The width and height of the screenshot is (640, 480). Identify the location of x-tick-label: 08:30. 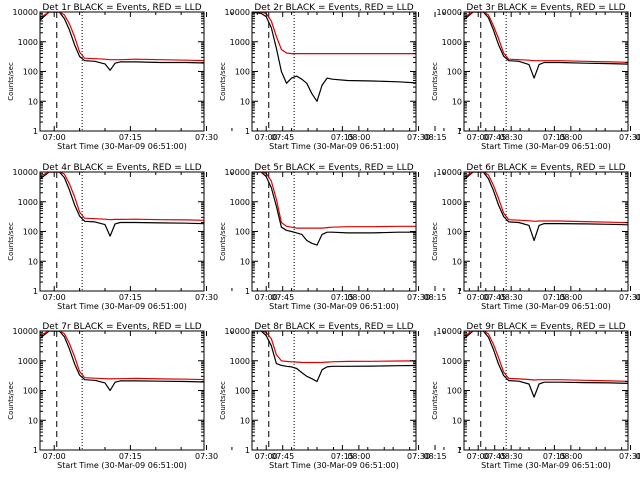
(511, 297).